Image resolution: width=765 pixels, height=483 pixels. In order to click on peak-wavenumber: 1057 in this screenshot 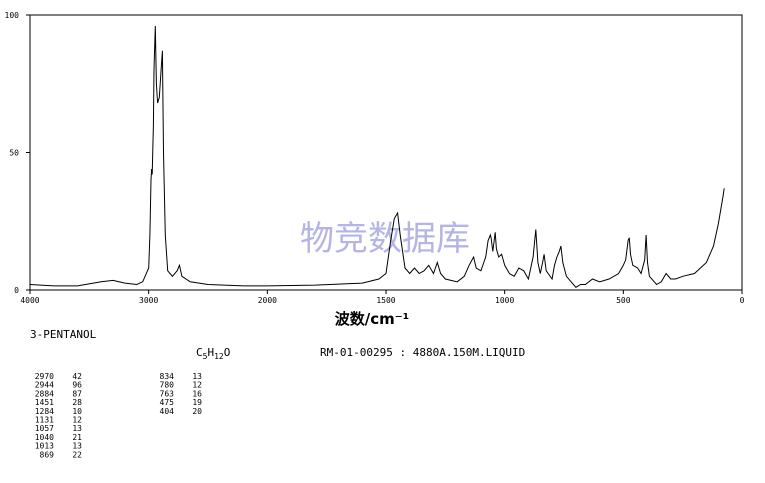, I will do `click(44, 428)`.